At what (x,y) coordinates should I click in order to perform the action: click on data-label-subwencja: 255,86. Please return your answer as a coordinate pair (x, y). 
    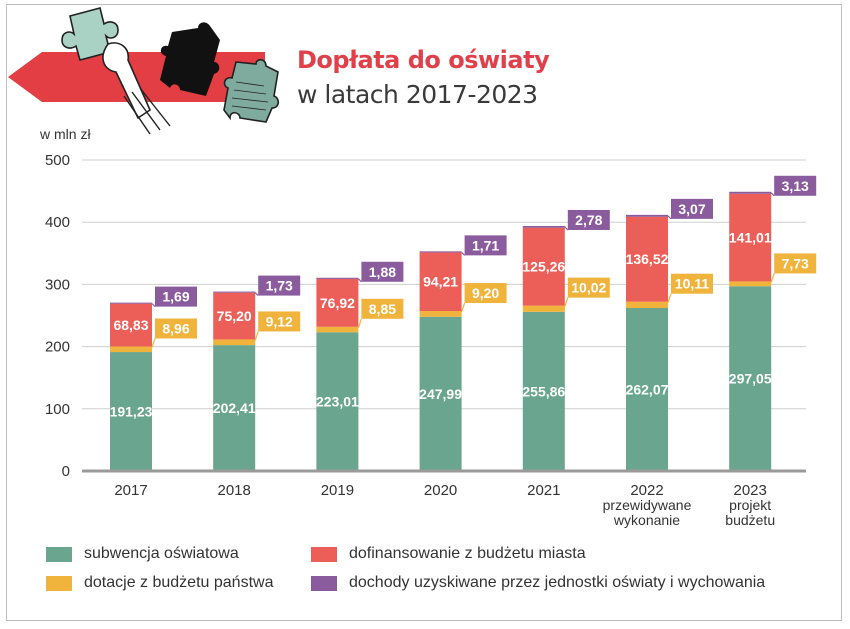
    Looking at the image, I should click on (543, 391).